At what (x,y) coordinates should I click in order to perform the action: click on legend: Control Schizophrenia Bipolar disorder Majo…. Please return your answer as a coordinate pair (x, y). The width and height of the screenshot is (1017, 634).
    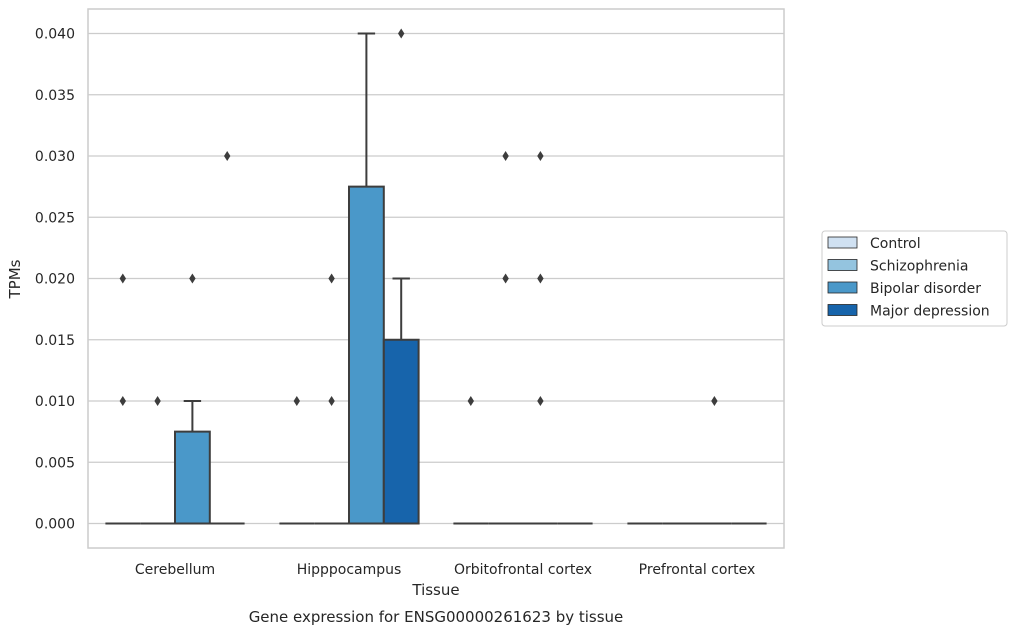
    Looking at the image, I should click on (914, 278).